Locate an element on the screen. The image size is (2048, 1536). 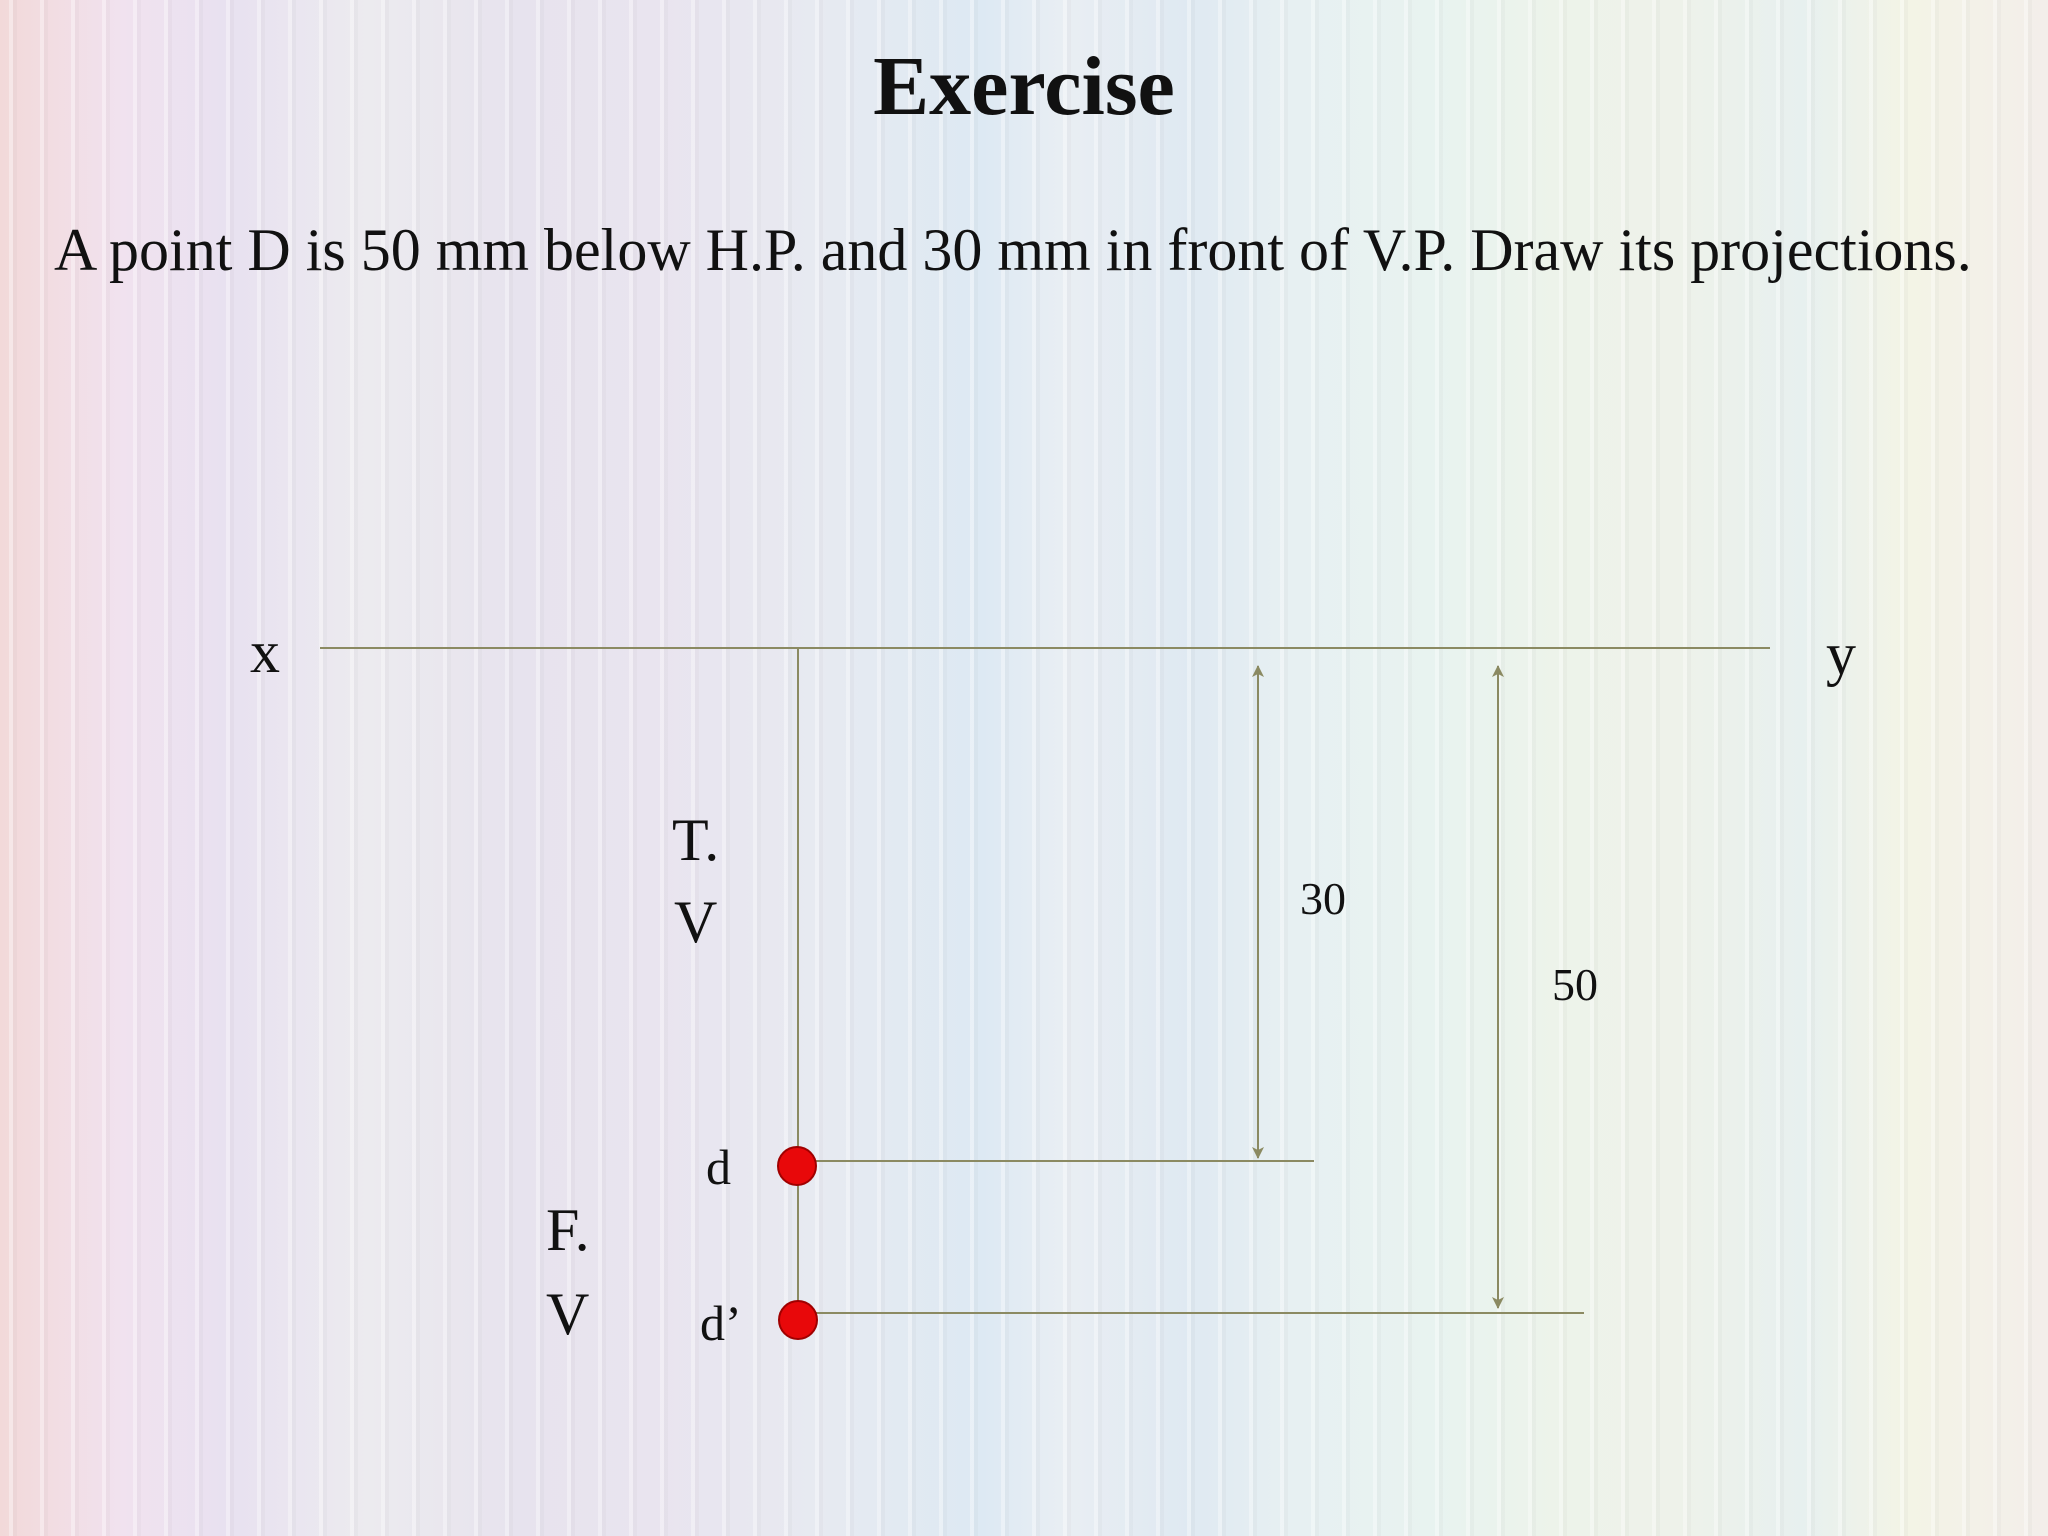
point-d-label: d is located at coordinates (718, 1167).